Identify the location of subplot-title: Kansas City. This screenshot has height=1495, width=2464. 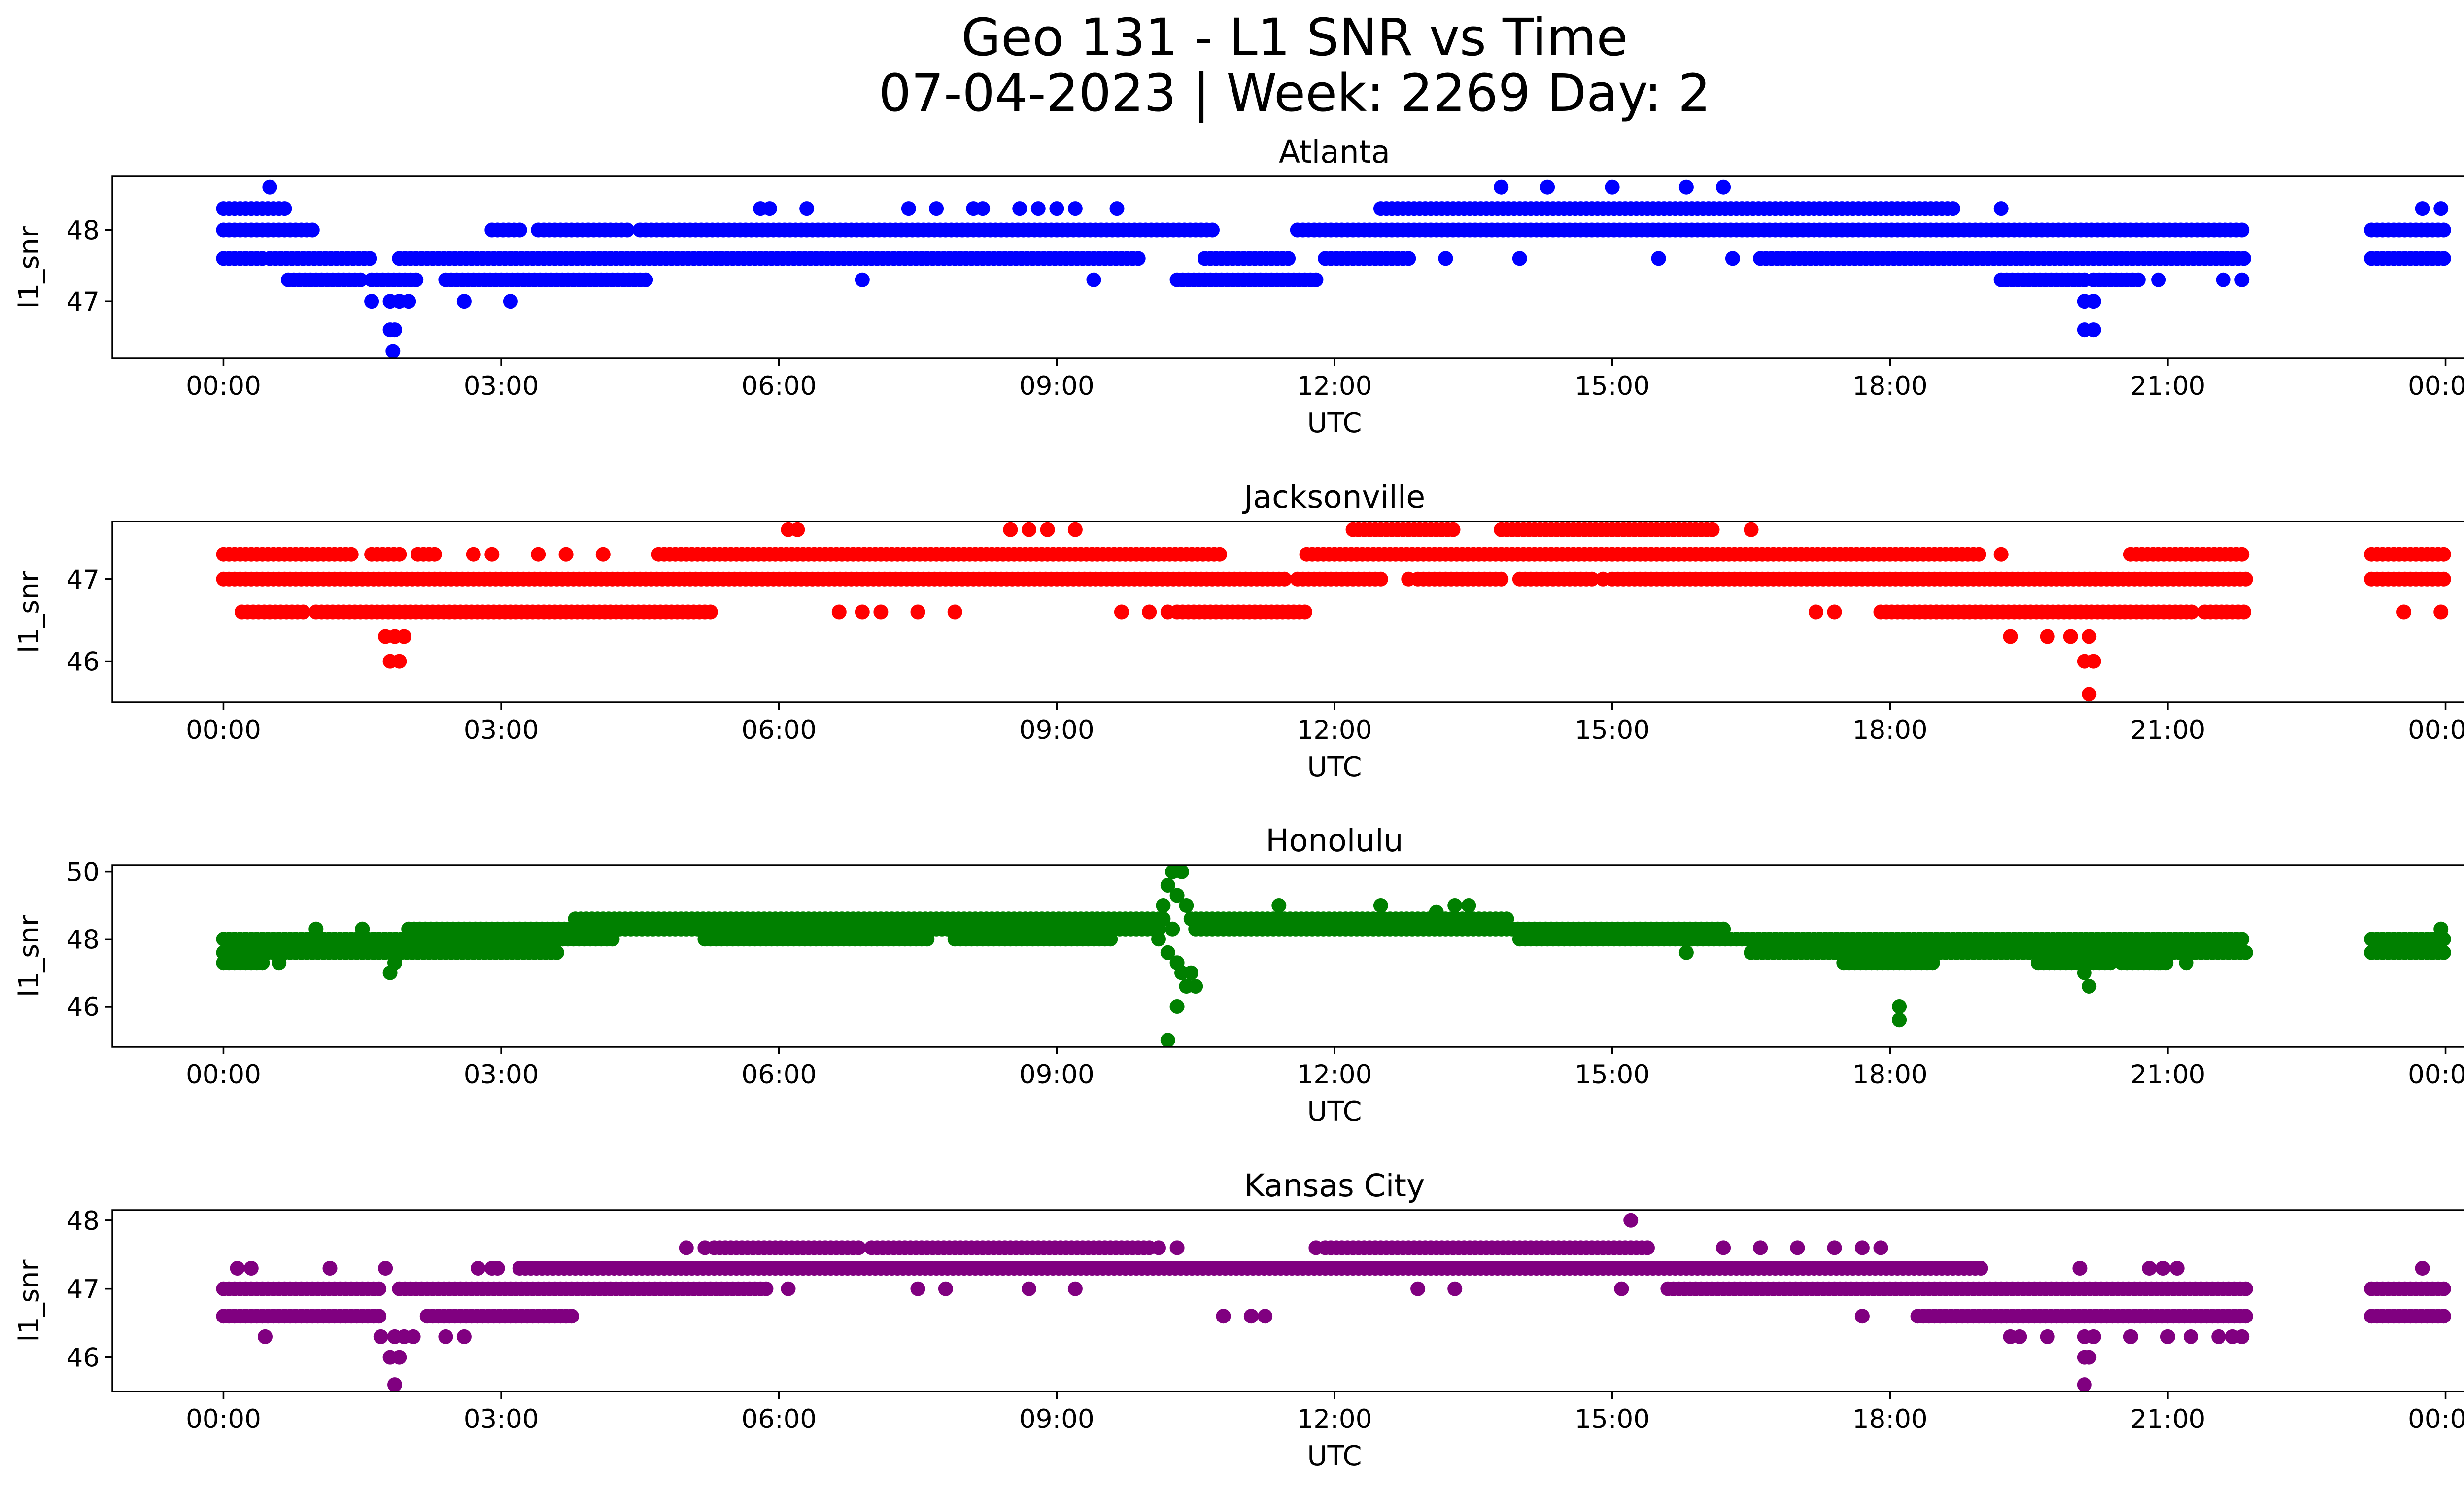
(1334, 1186).